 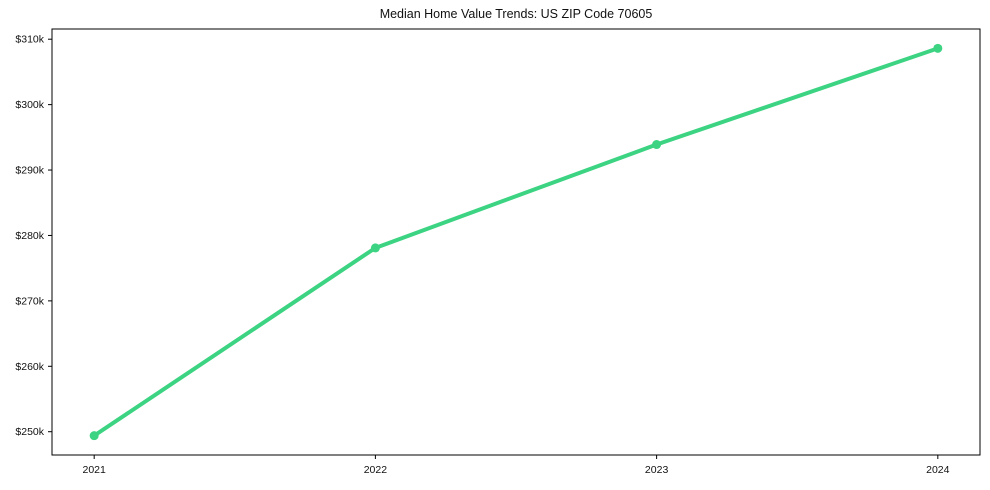 I want to click on y-tick-label: $280k, so click(x=29, y=236).